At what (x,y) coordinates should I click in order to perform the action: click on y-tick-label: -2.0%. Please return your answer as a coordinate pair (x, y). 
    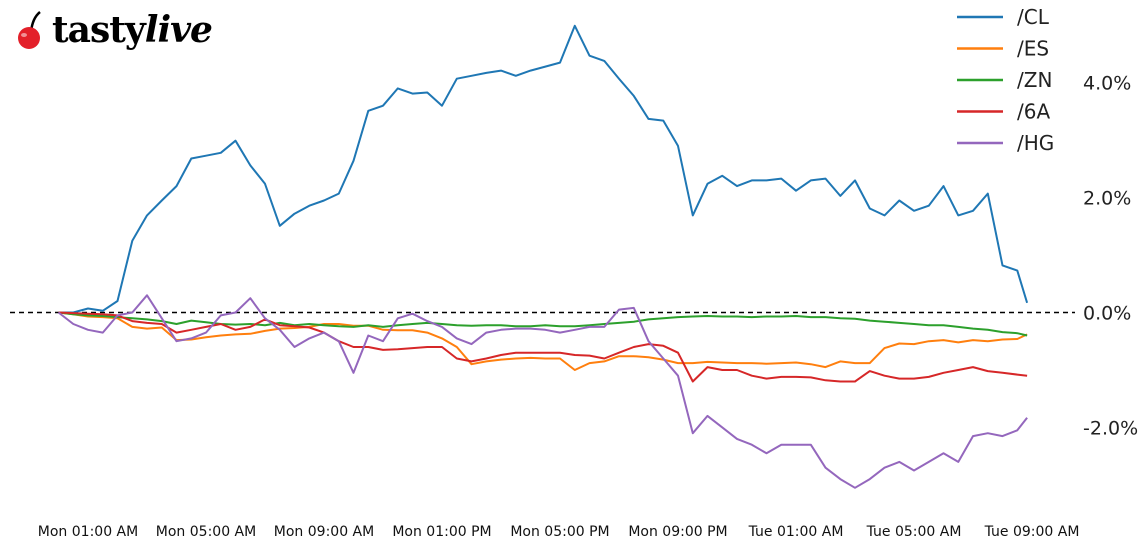
    Looking at the image, I should click on (1110, 428).